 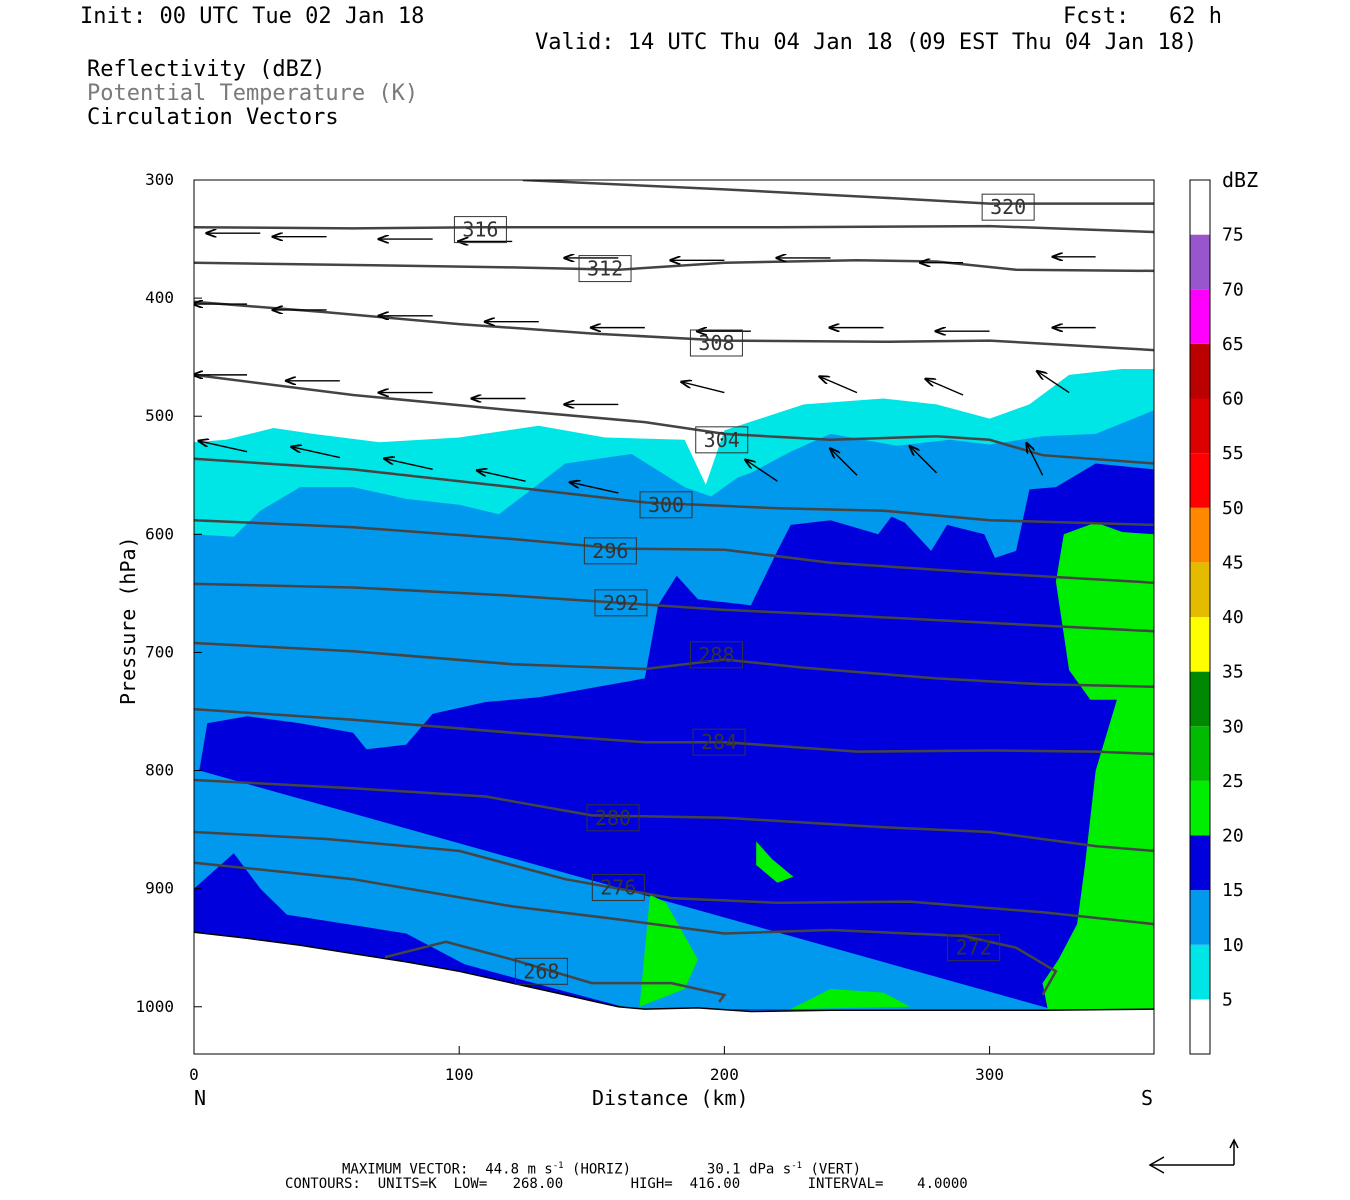 I want to click on max-vert-value: 30.1 dPa s, so click(x=749, y=1169).